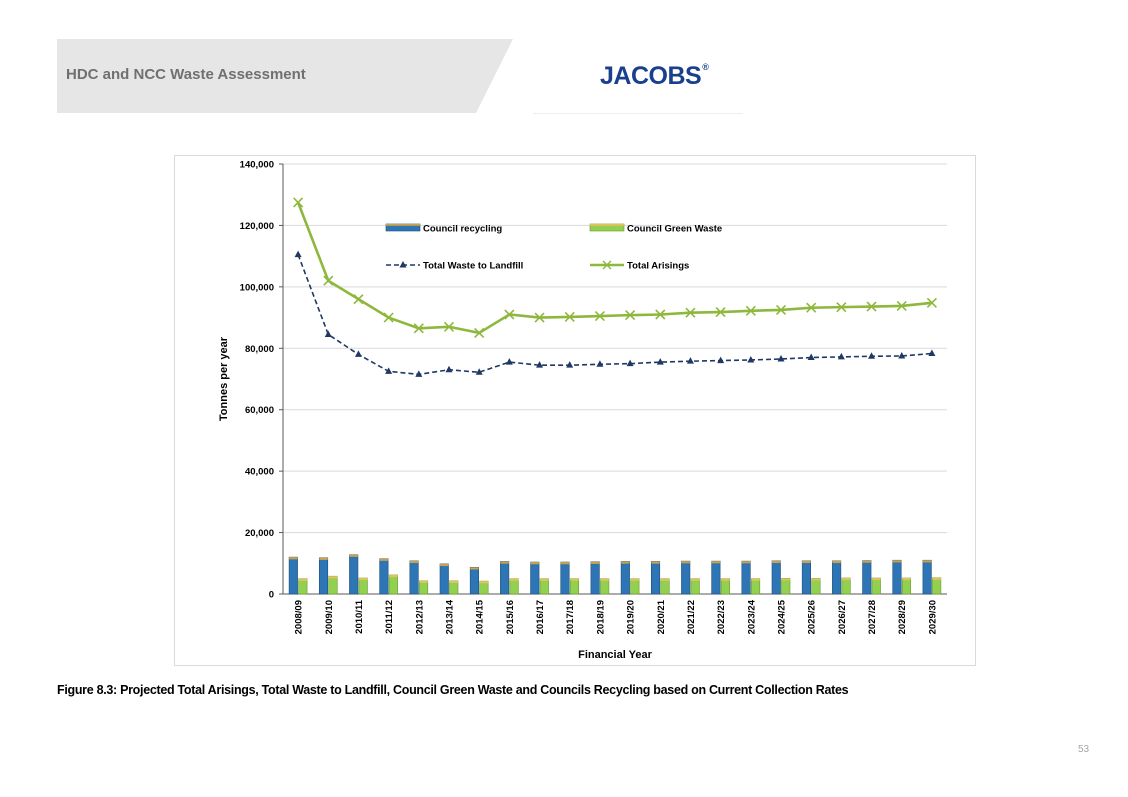 This screenshot has height=797, width=1128. What do you see at coordinates (454, 266) in the screenshot?
I see `legend-entry: Total Waste to Landfill` at bounding box center [454, 266].